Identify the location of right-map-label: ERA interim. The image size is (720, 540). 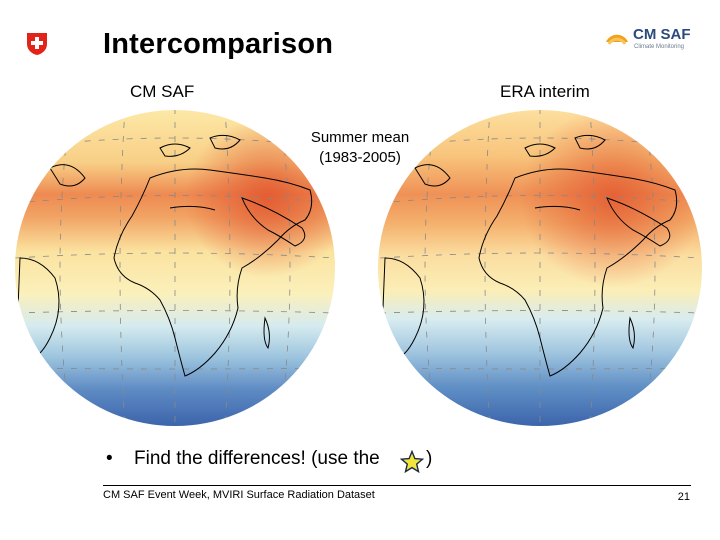
(545, 91).